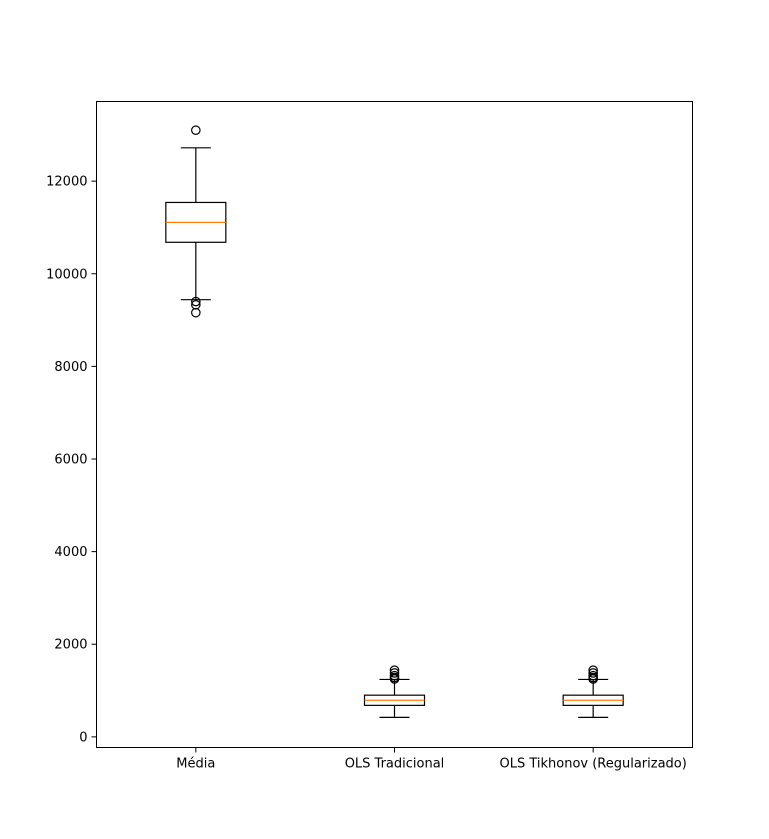  I want to click on y-tick-label: 12000, so click(66, 182).